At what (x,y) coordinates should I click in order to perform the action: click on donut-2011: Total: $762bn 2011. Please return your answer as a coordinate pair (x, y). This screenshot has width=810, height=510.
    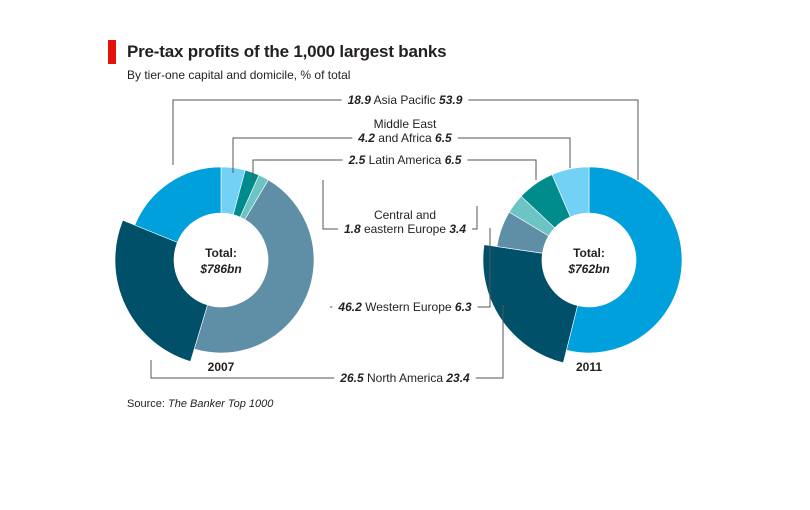
    Looking at the image, I should click on (582, 270).